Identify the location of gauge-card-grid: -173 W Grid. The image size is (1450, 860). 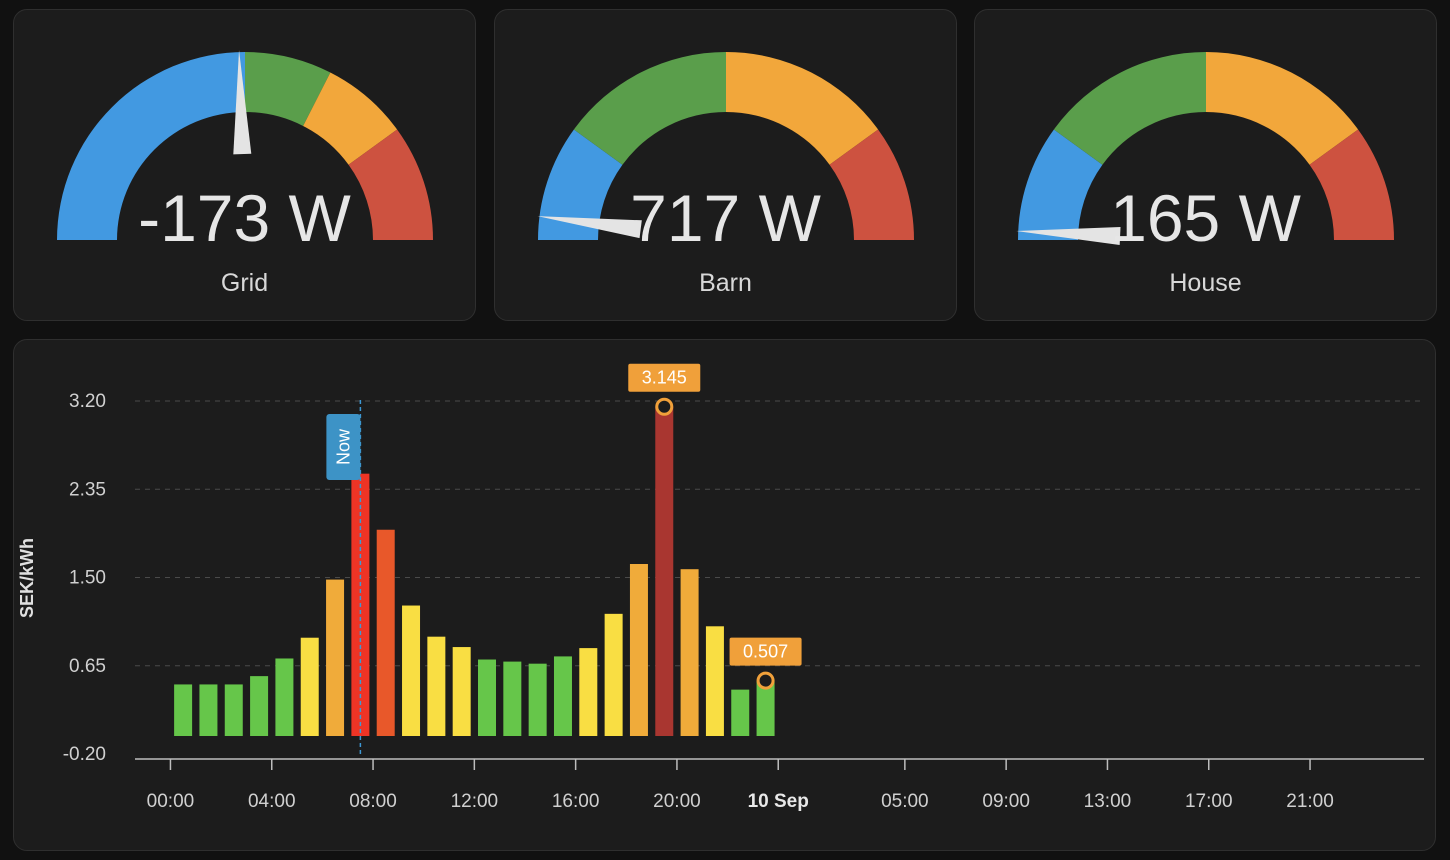
(244, 165).